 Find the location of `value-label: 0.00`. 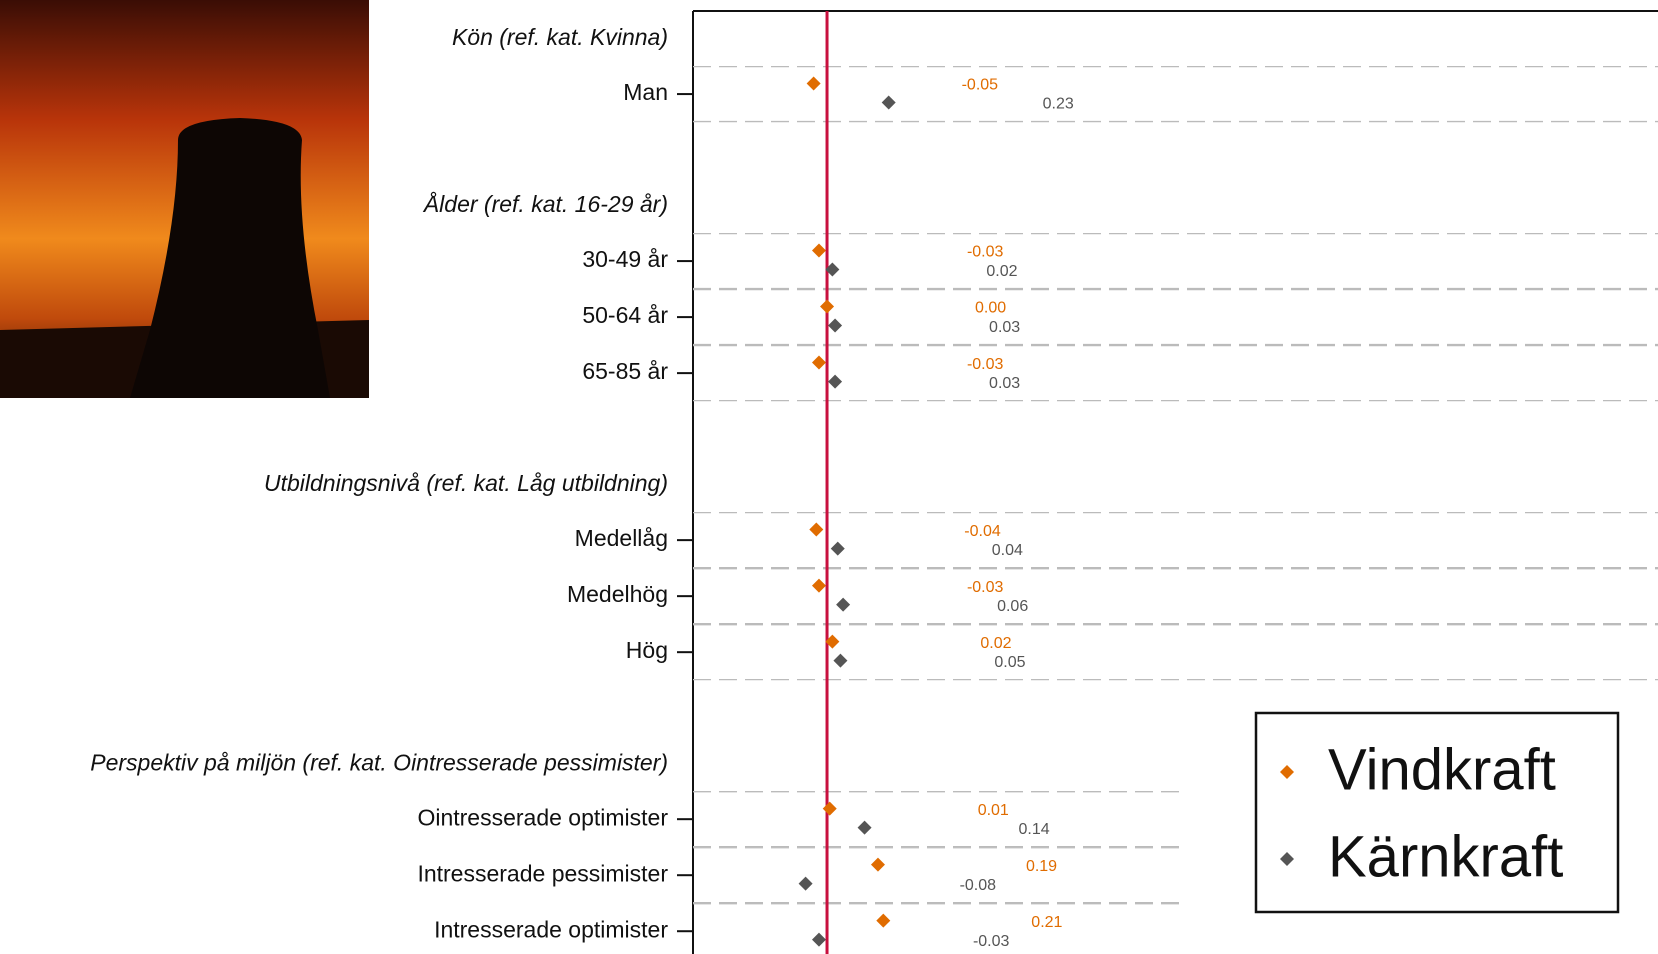

value-label: 0.00 is located at coordinates (990, 308).